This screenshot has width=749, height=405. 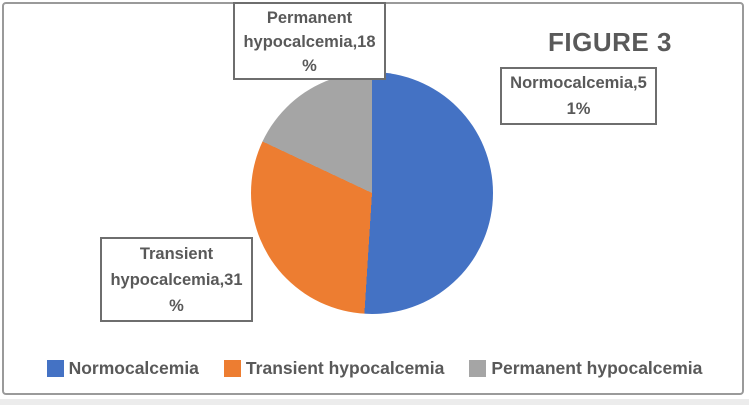 I want to click on legend-label: Normocalcemia, so click(x=133, y=368).